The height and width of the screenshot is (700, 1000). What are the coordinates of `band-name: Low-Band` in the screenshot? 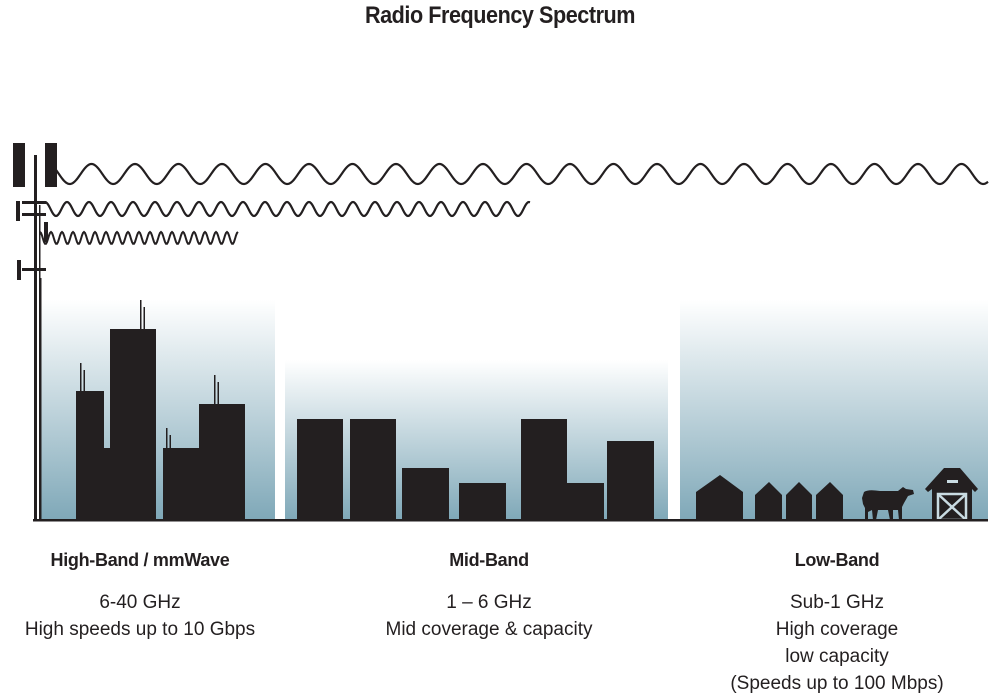 It's located at (837, 560).